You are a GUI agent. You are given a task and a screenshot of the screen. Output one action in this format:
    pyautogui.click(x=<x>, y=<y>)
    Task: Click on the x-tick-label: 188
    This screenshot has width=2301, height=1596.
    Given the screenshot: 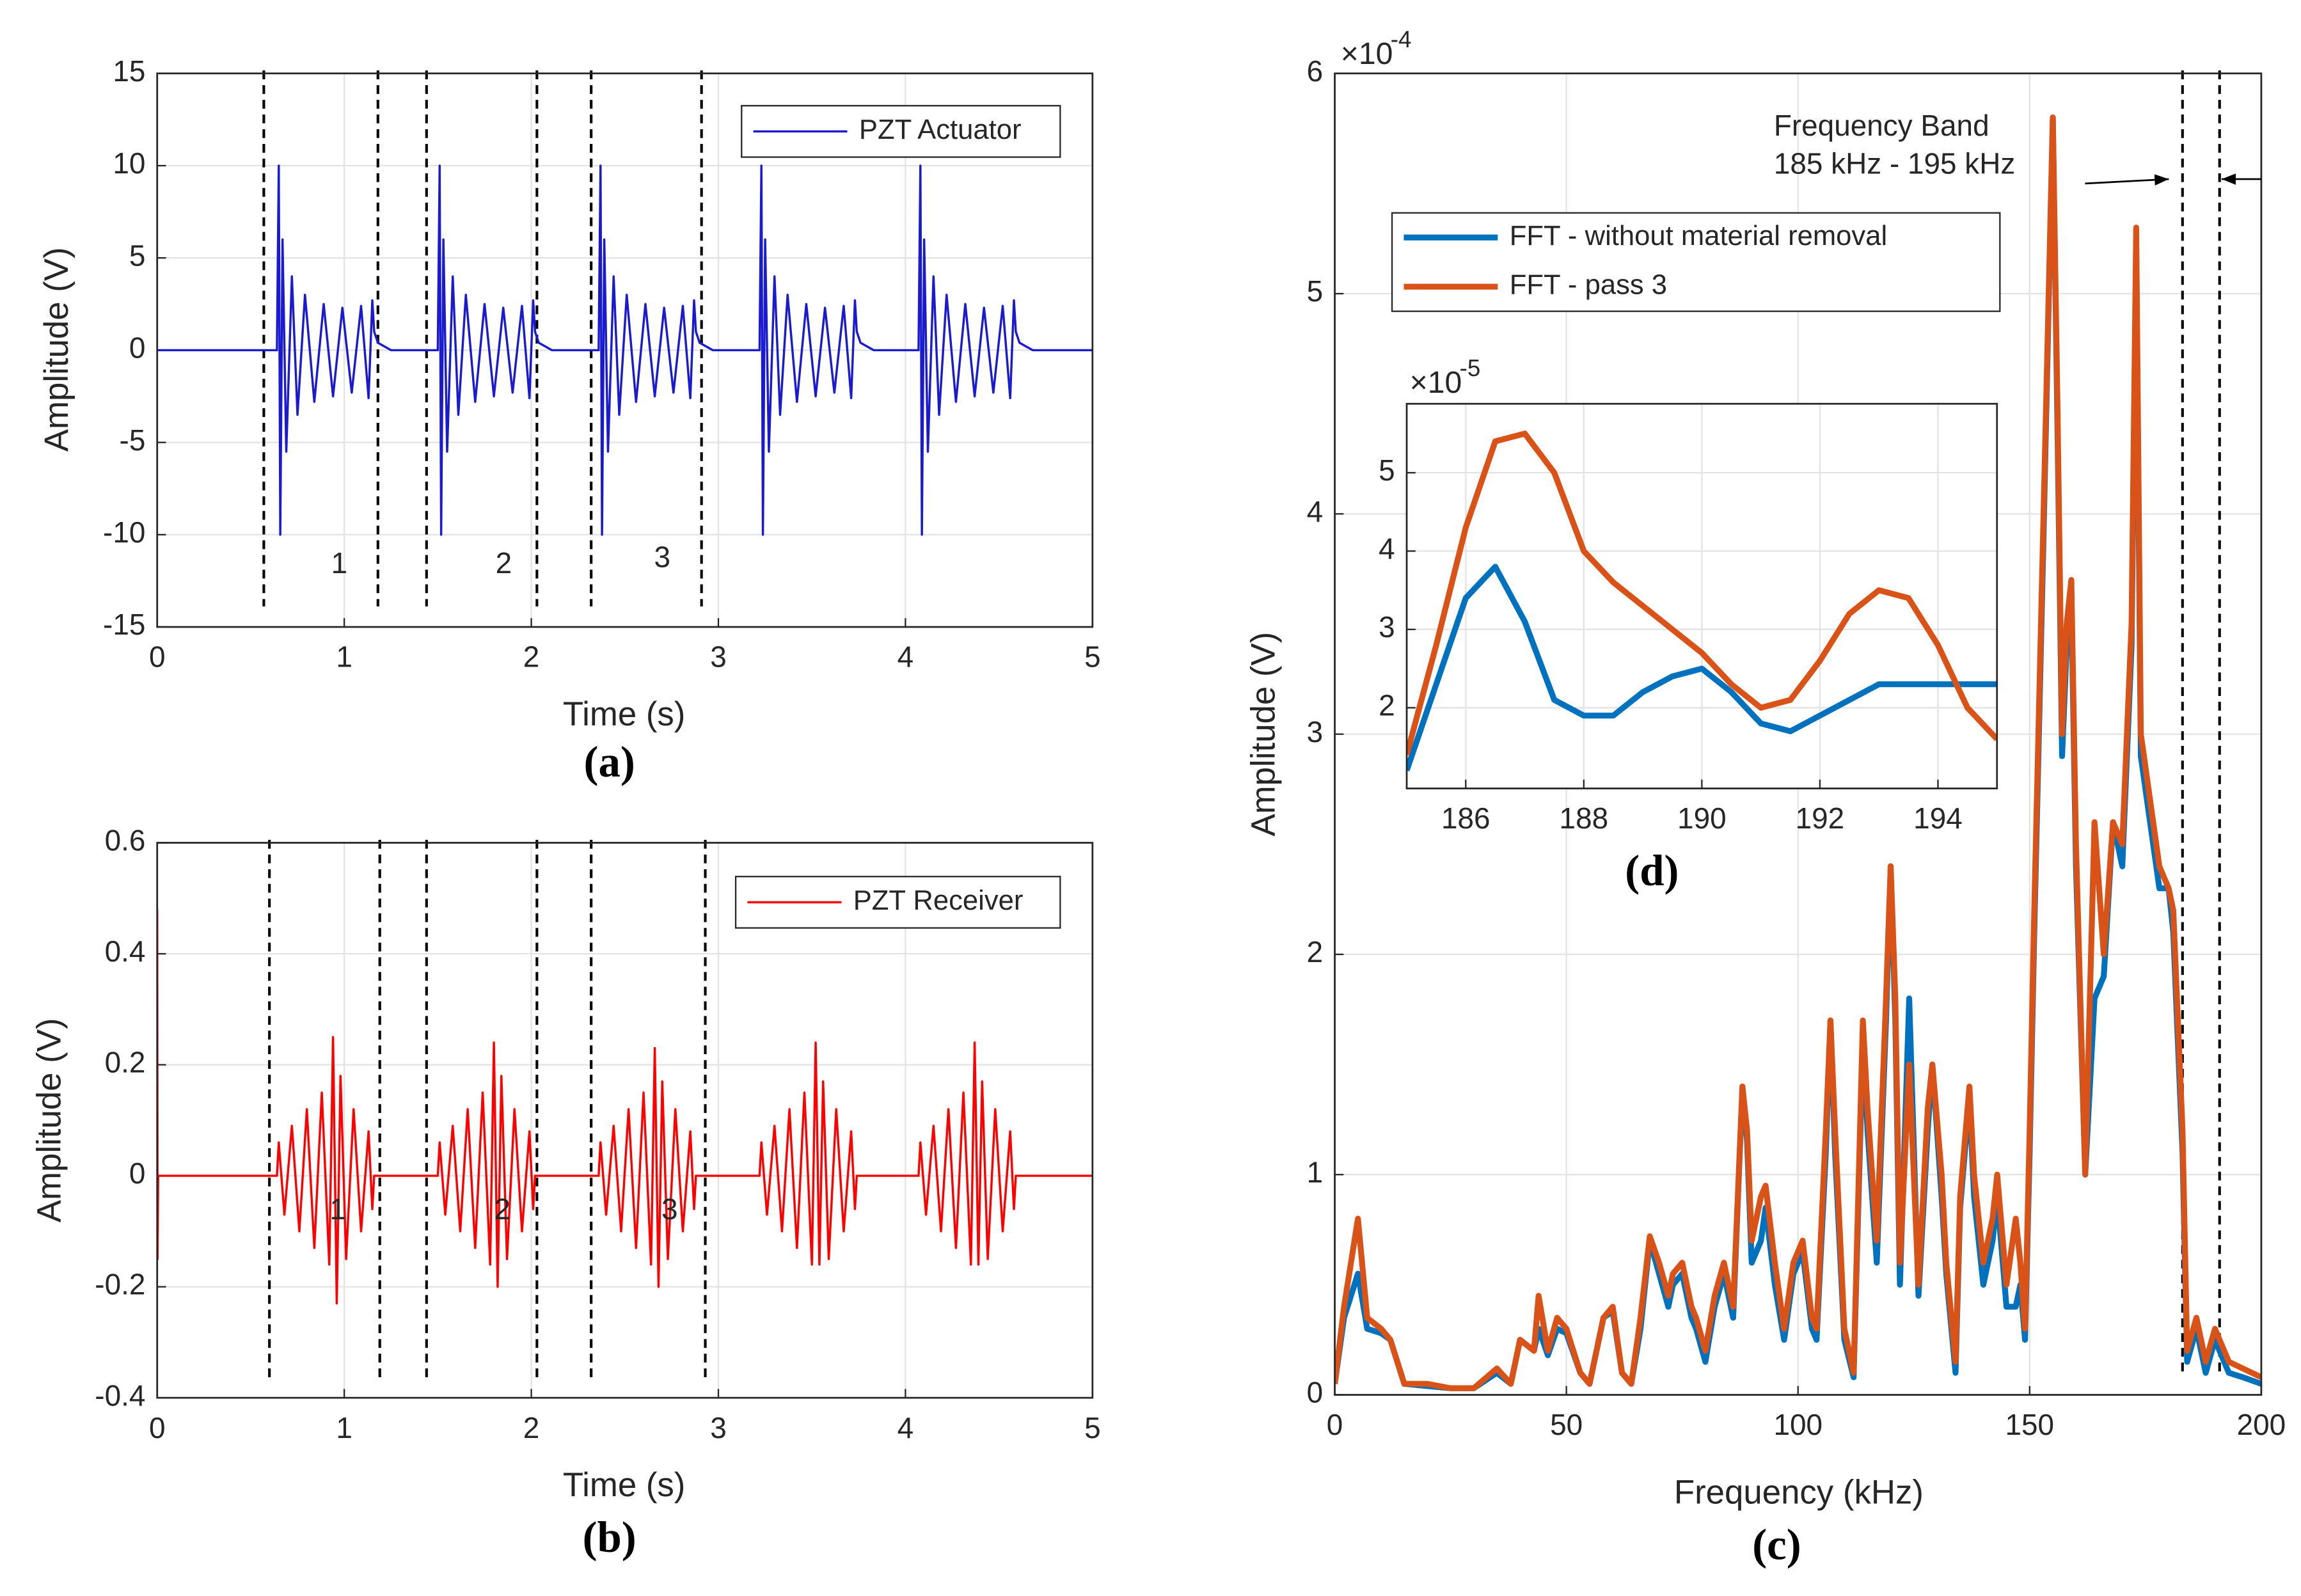 What is the action you would take?
    pyautogui.click(x=1585, y=818)
    